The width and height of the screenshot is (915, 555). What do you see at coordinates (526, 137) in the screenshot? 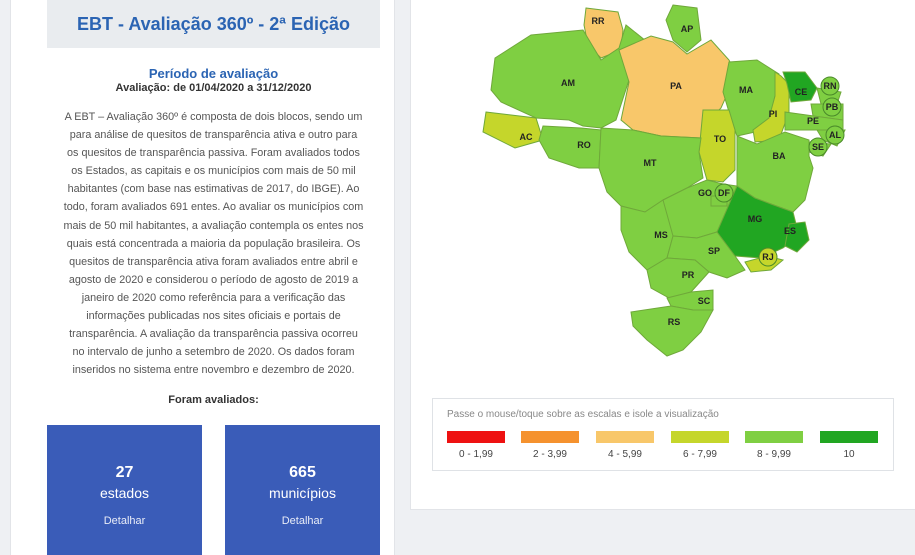
I see `state-label-ac: AC` at bounding box center [526, 137].